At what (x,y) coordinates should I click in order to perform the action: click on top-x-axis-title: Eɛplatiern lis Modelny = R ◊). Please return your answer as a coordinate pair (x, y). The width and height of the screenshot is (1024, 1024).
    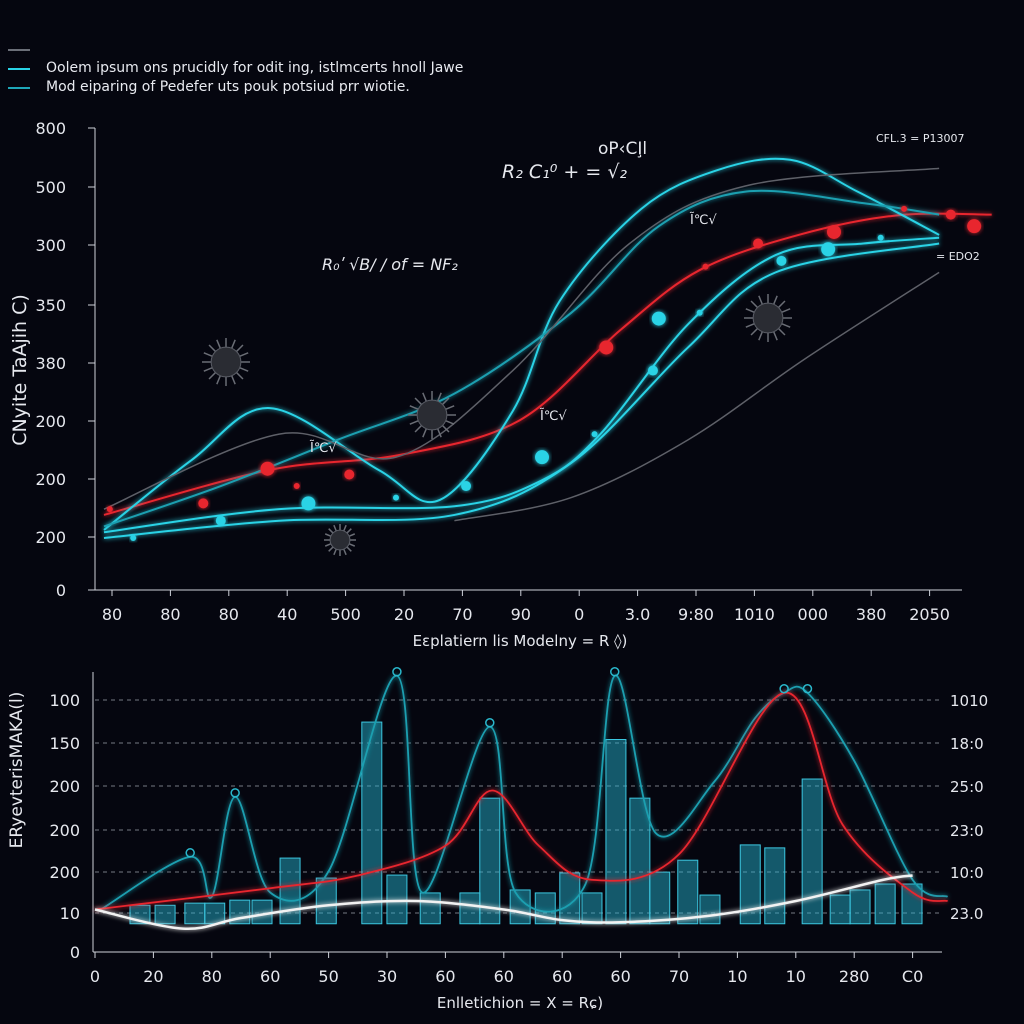
    Looking at the image, I should click on (520, 641).